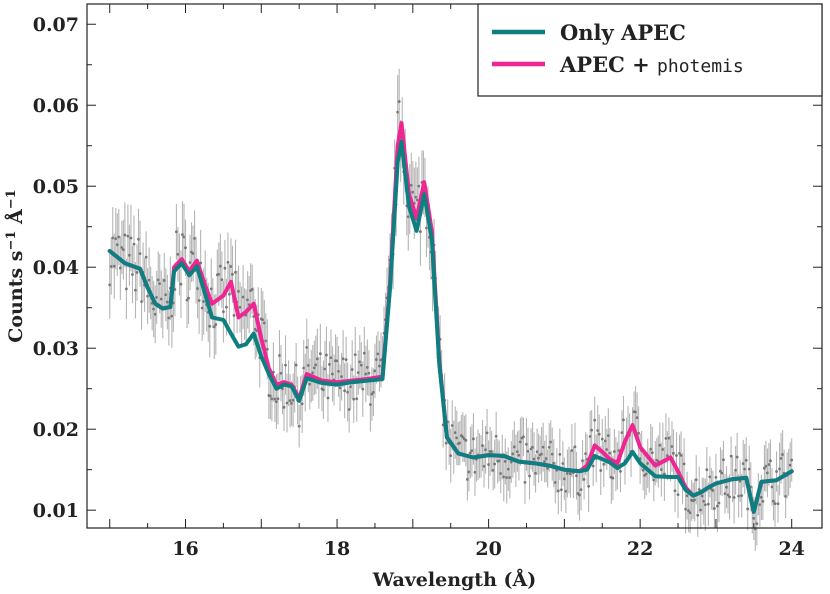 This screenshot has height=594, width=830. What do you see at coordinates (650, 50) in the screenshot?
I see `legend: Only APEC APEC + photemis` at bounding box center [650, 50].